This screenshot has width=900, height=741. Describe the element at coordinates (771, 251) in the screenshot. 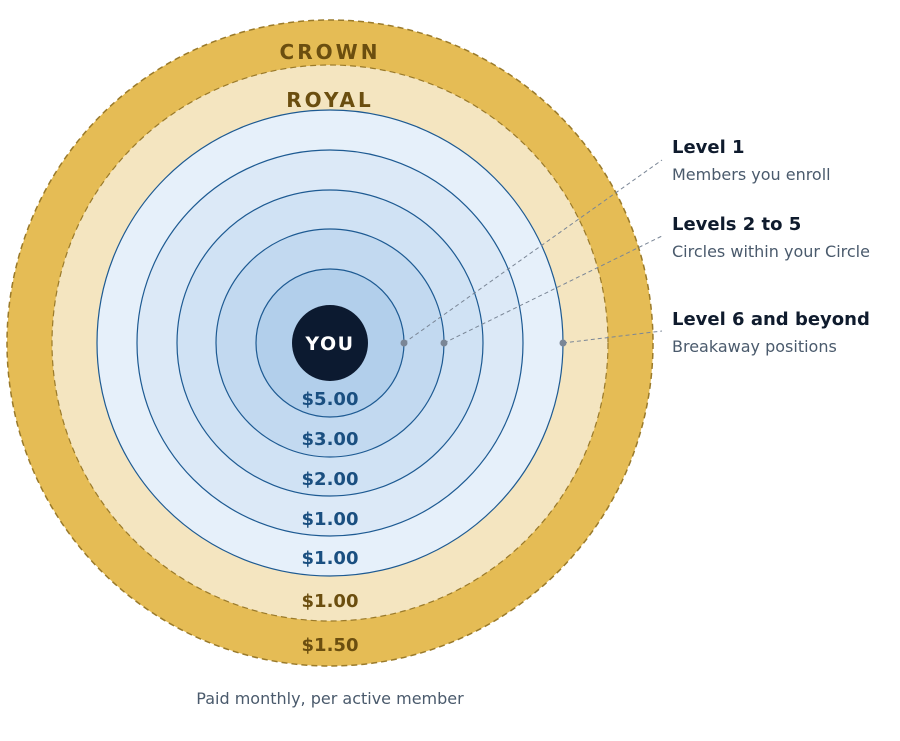

I see `callout-levels-2-5-subtitle: Circles within your Circle` at that location.